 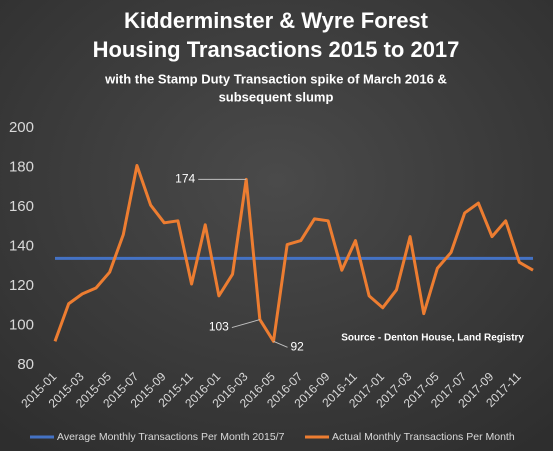 I want to click on chart-subtitle: subsequent slump, so click(x=276, y=96).